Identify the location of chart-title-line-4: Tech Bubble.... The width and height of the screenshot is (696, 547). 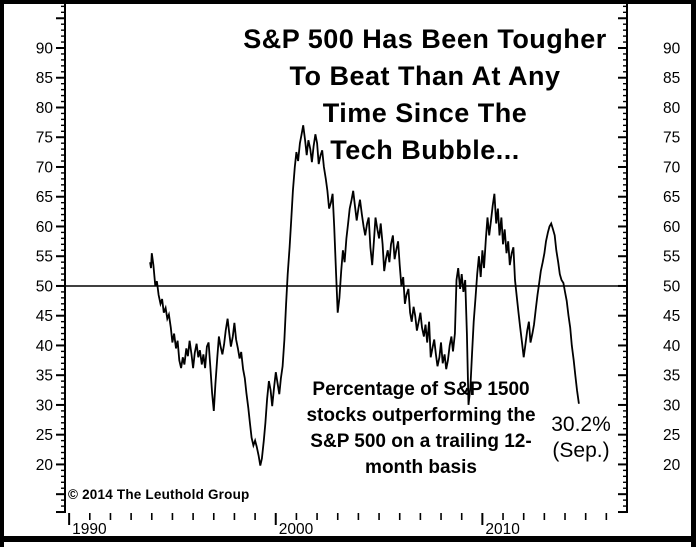
(425, 150).